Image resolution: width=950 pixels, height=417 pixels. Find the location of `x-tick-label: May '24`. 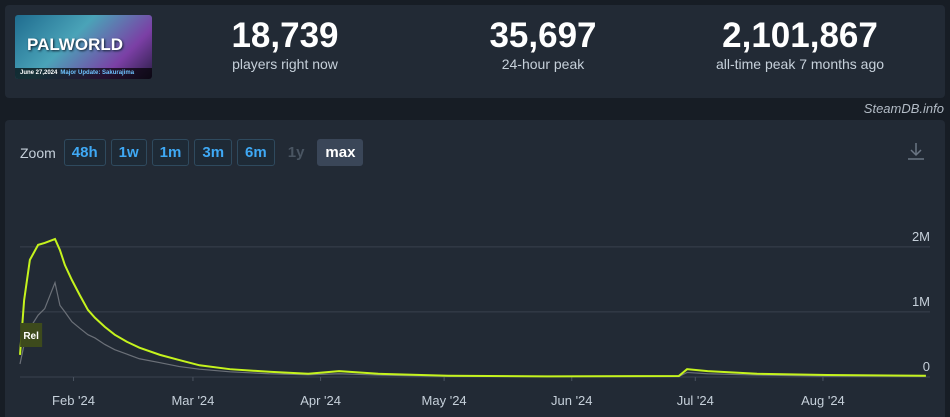

x-tick-label: May '24 is located at coordinates (444, 400).